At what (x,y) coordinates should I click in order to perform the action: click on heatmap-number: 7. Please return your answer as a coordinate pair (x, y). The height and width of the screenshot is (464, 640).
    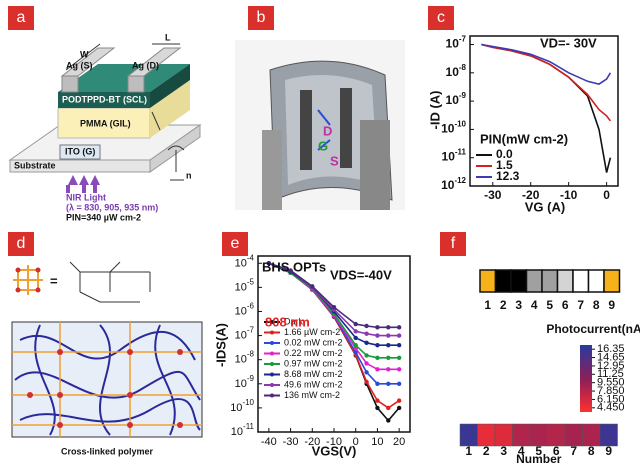
    Looking at the image, I should click on (573, 451).